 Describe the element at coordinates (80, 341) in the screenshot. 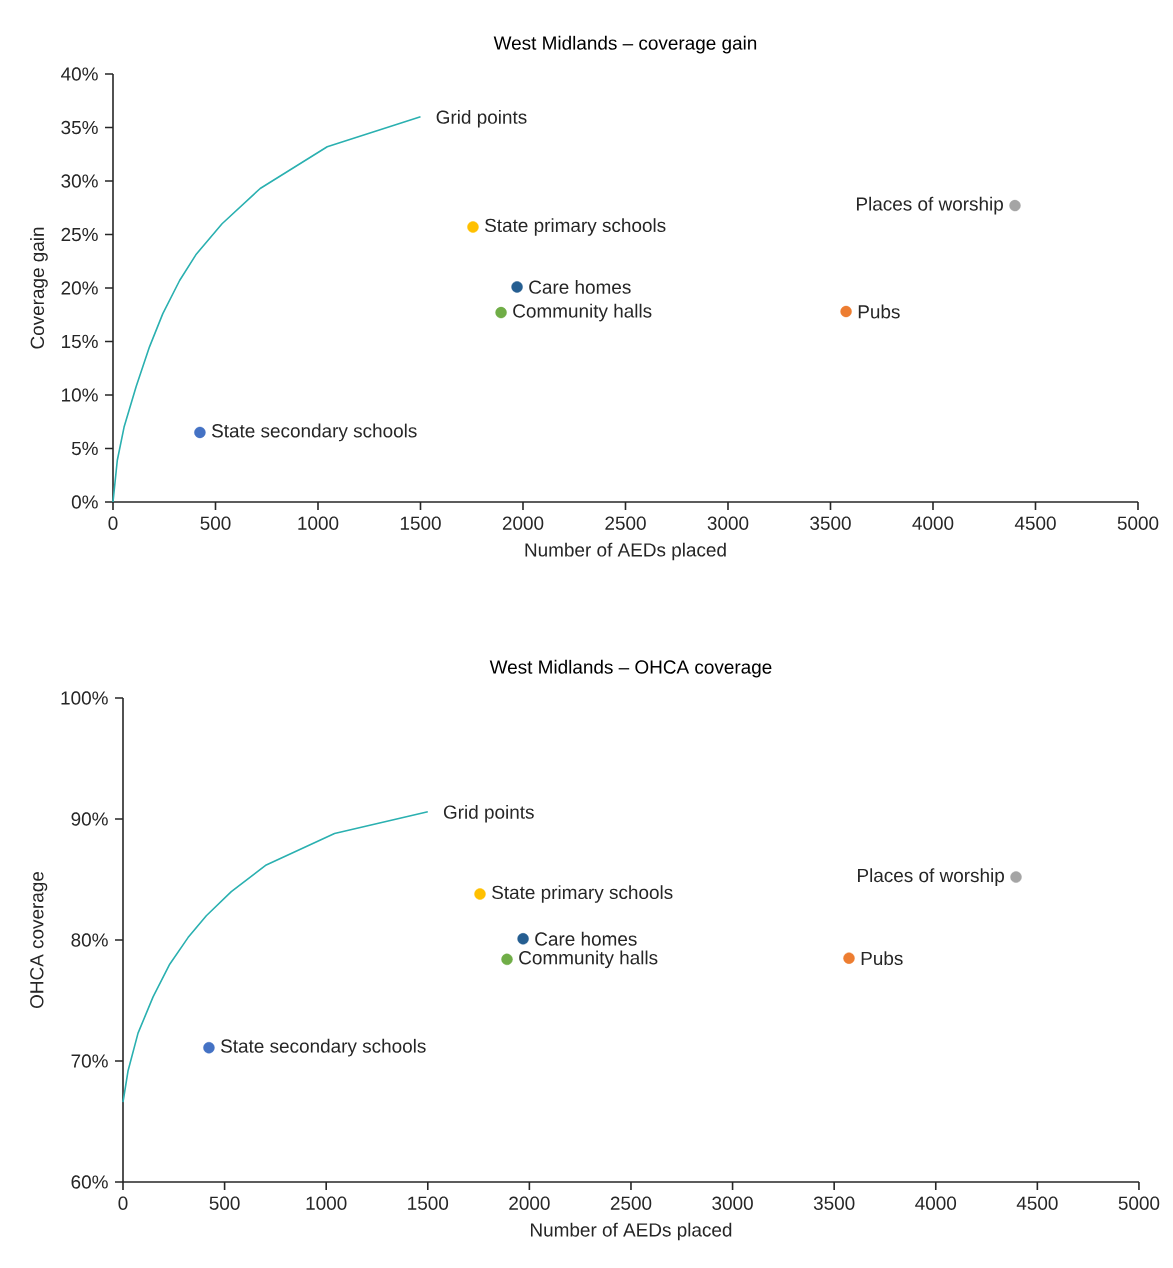

I see `y-tick-label: 15%` at that location.